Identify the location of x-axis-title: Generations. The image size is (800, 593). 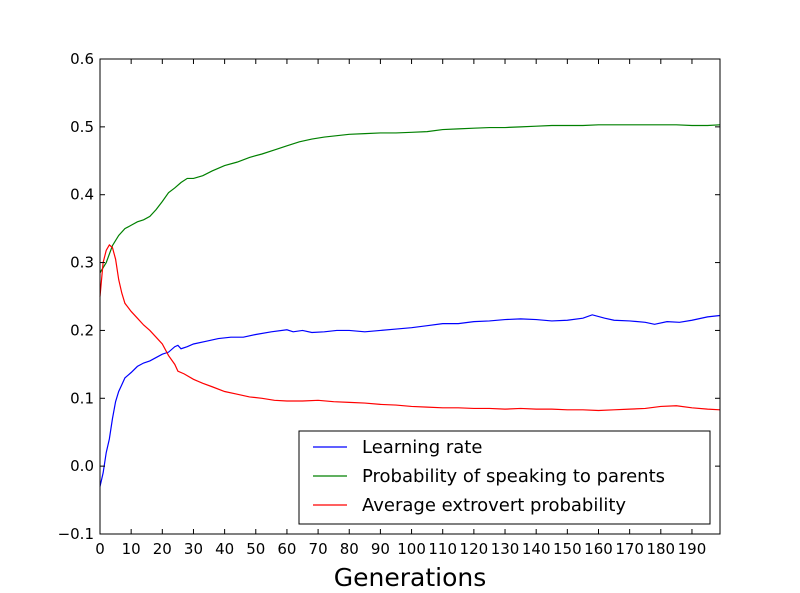
(410, 577).